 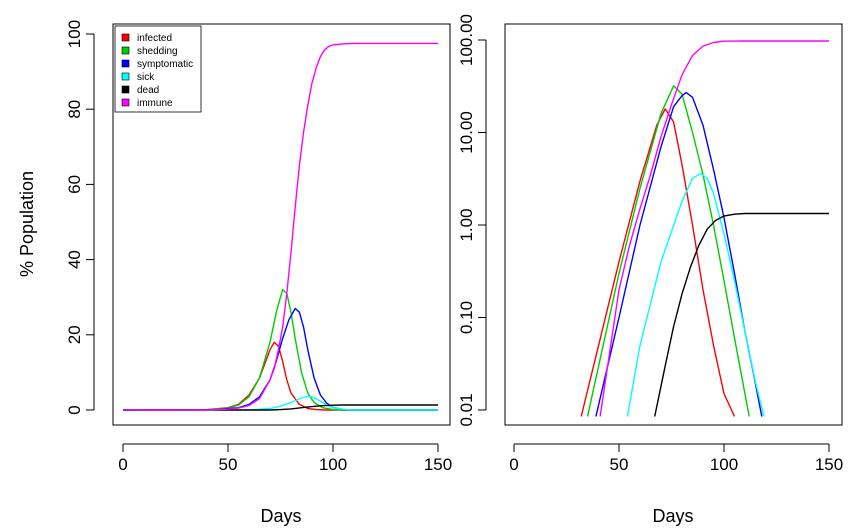 I want to click on left-x-tick-label: 100, so click(x=333, y=464).